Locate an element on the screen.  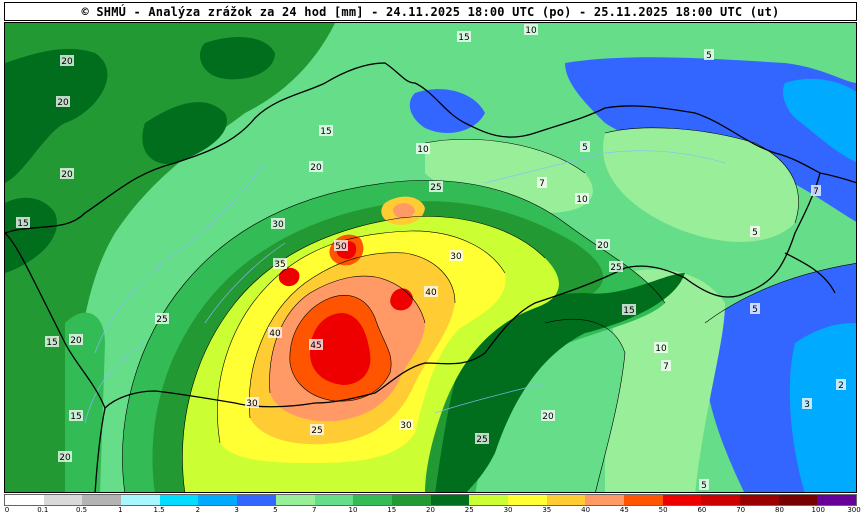
legend-tick-label: 100 is located at coordinates (818, 510).